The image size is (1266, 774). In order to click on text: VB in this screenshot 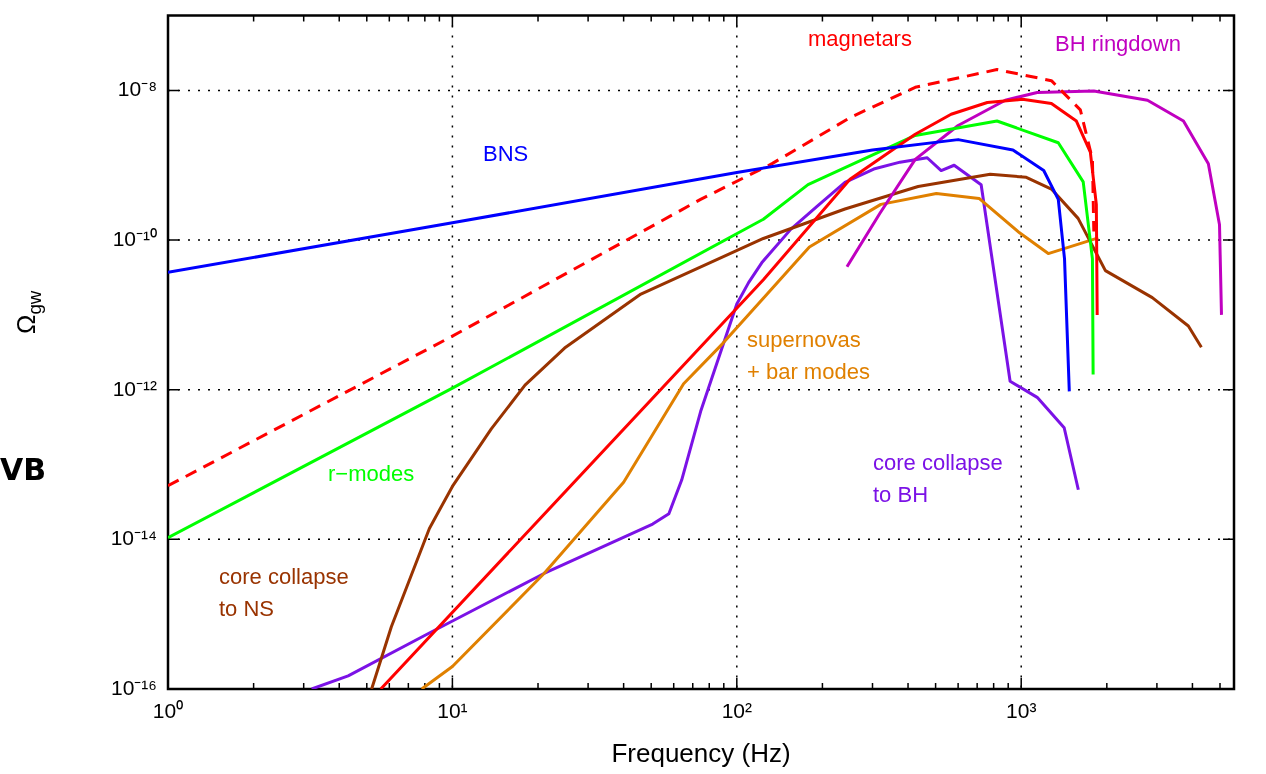, I will do `click(23, 469)`.